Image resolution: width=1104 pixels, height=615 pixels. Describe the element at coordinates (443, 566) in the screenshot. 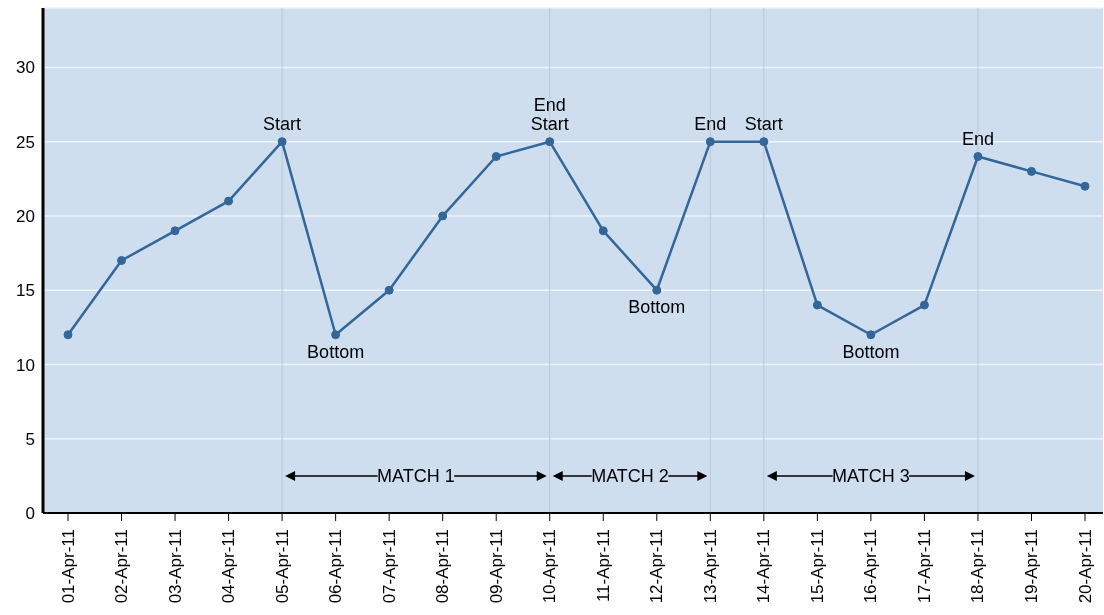

I see `x-tick-label: 08-Apr-11` at that location.